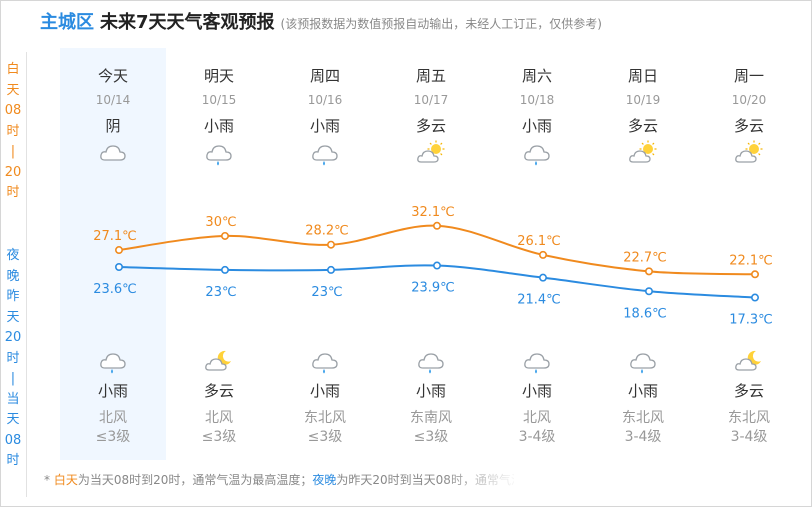 The image size is (812, 507). Describe the element at coordinates (187, 22) in the screenshot. I see `page-title: 未来7天天气客观预报` at that location.